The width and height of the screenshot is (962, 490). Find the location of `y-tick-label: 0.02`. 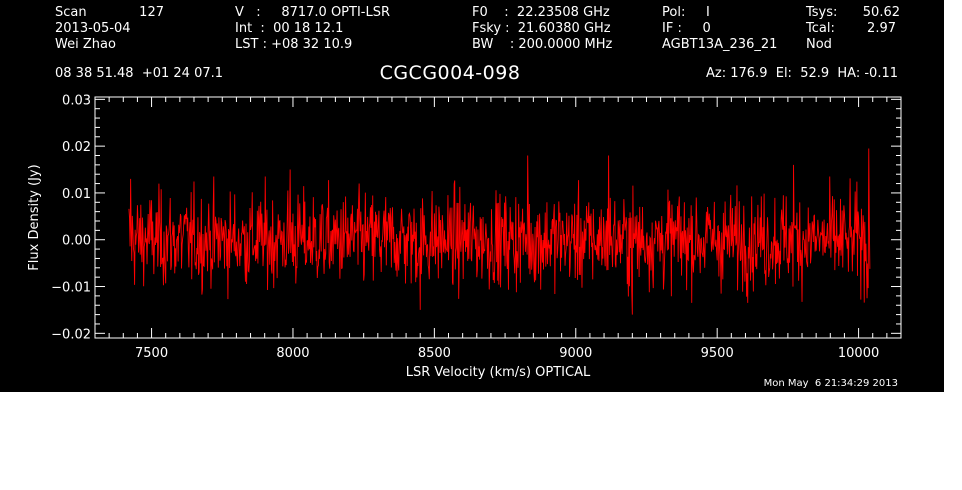

y-tick-label: 0.02 is located at coordinates (76, 147).